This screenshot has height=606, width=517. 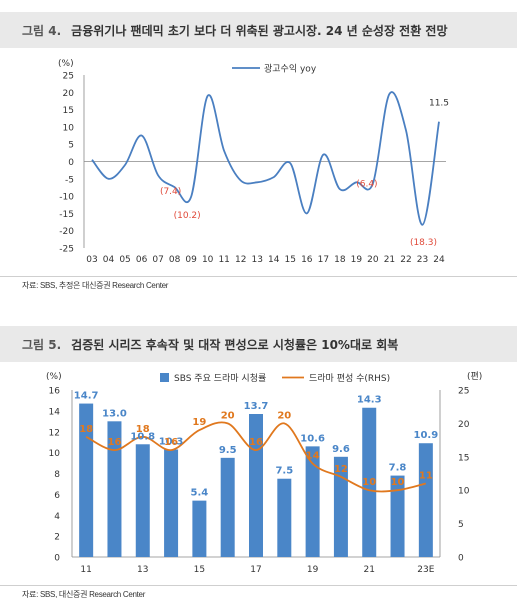 What do you see at coordinates (66, 64) in the screenshot?
I see `y-axis-unit-label: (%)` at bounding box center [66, 64].